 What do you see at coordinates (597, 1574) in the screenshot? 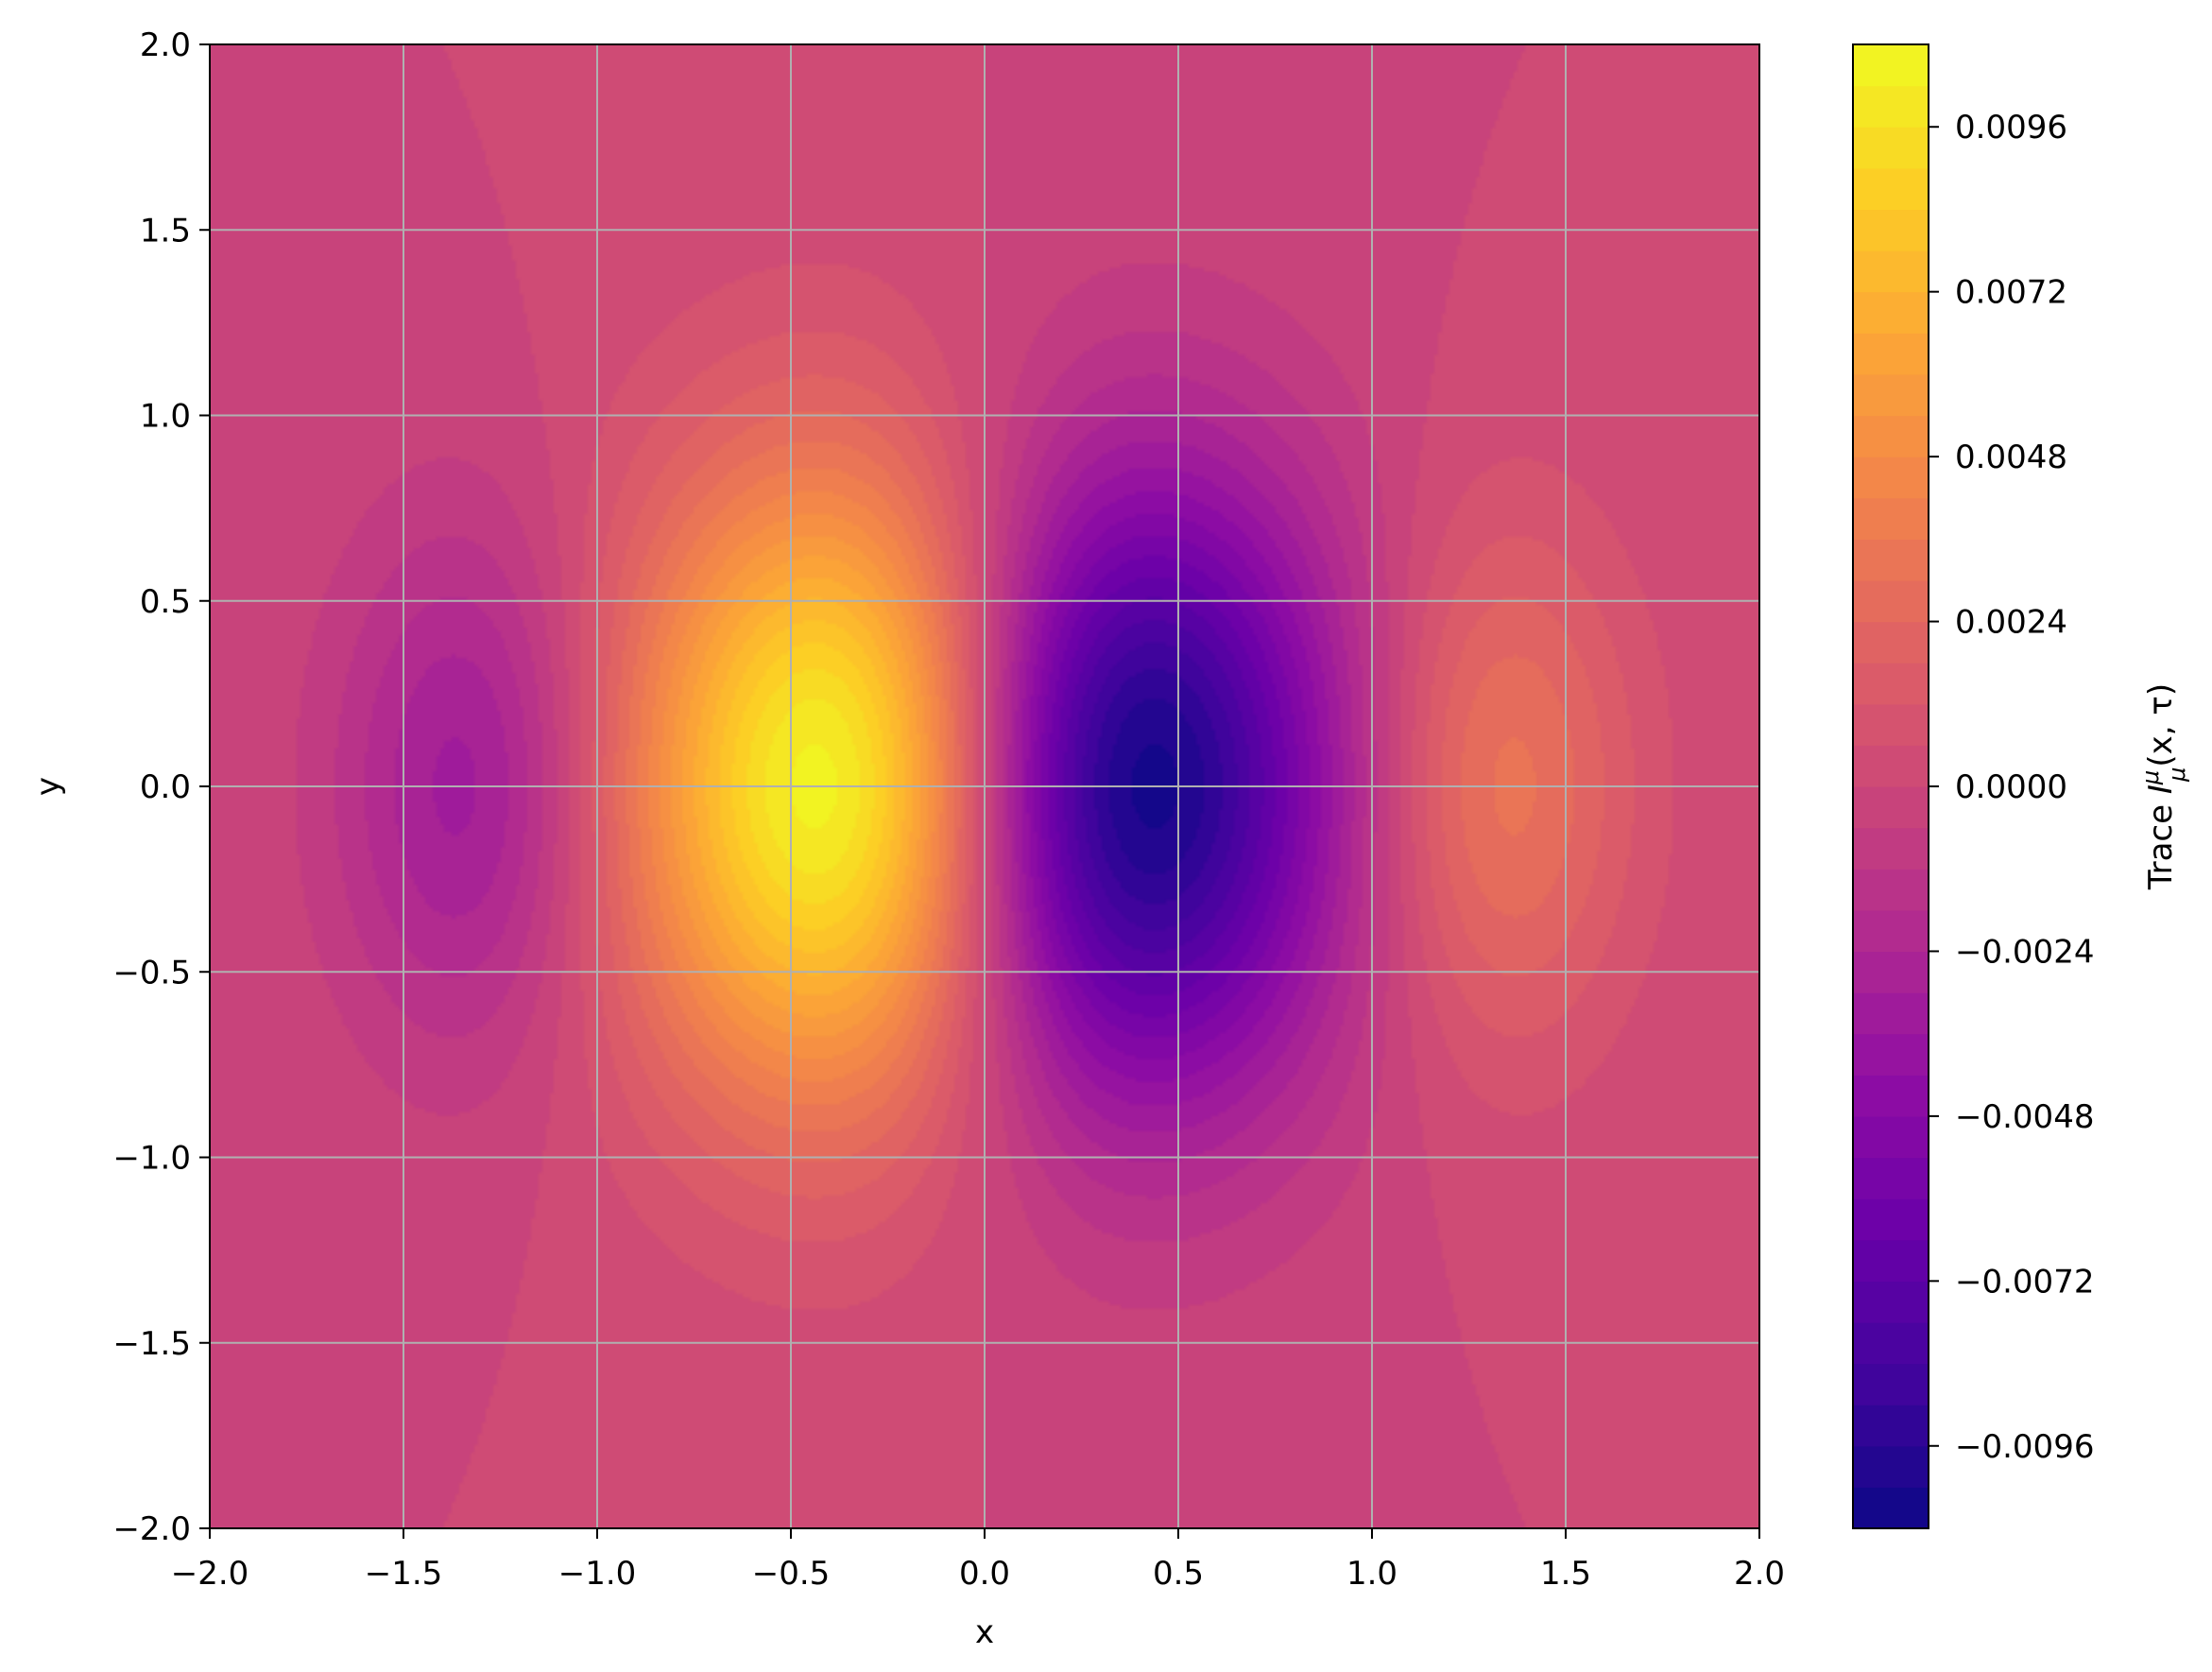
I see `x-tick-label: −1.0` at bounding box center [597, 1574].